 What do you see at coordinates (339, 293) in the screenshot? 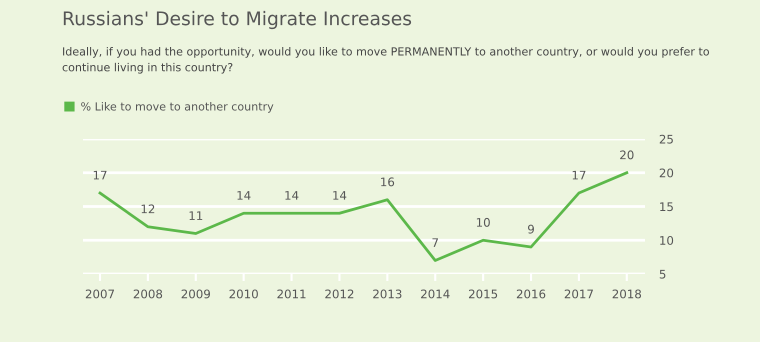
I see `x-tick-label: 2012` at bounding box center [339, 293].